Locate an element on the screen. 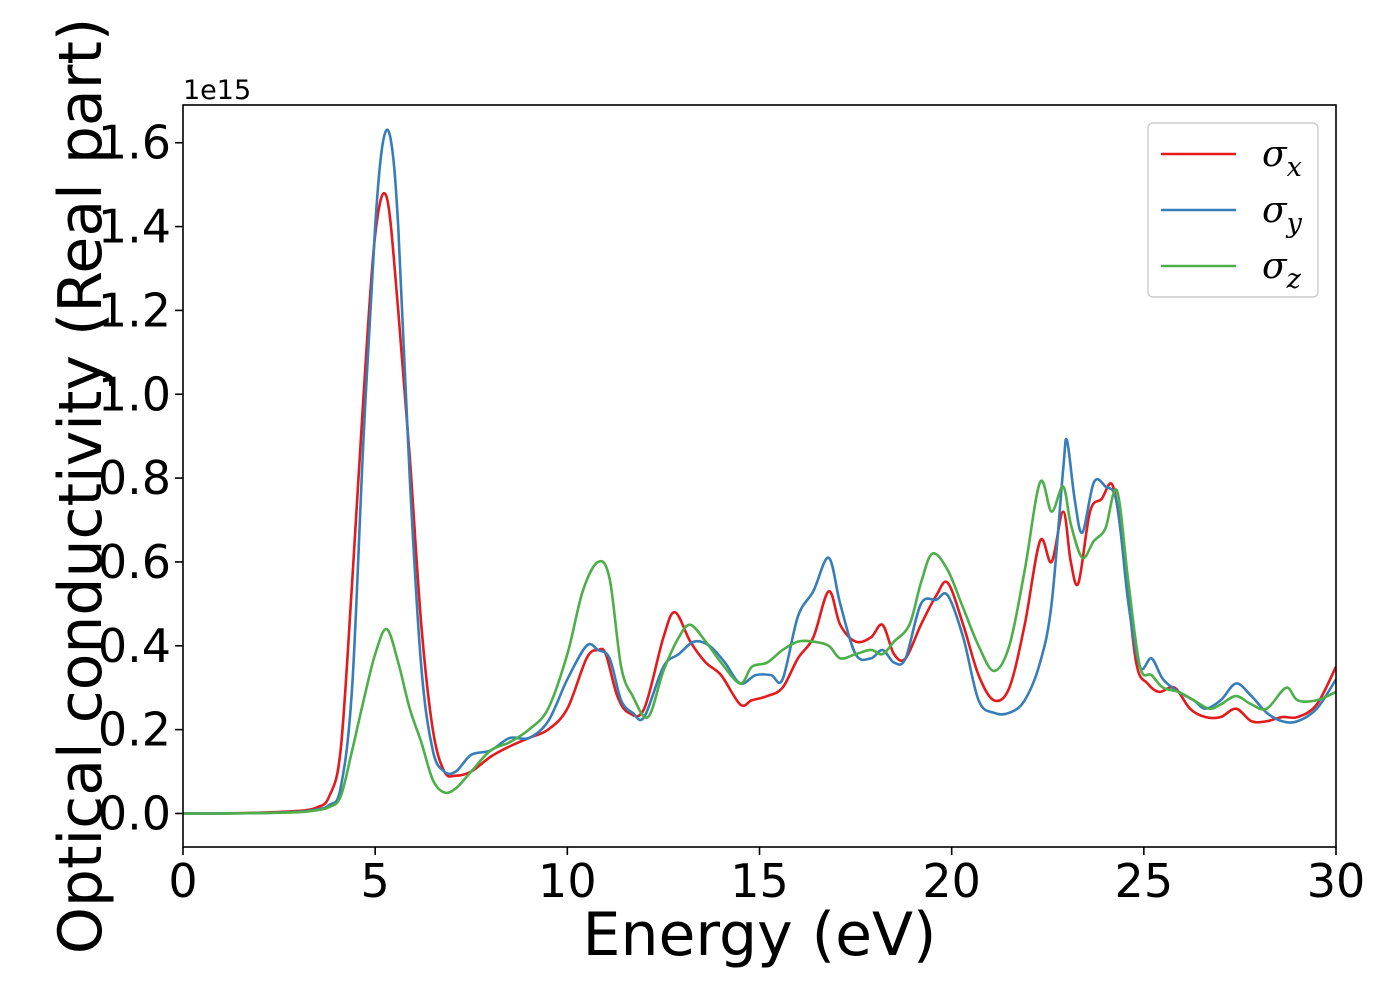  legend-label-y: σy is located at coordinates (1282, 214).